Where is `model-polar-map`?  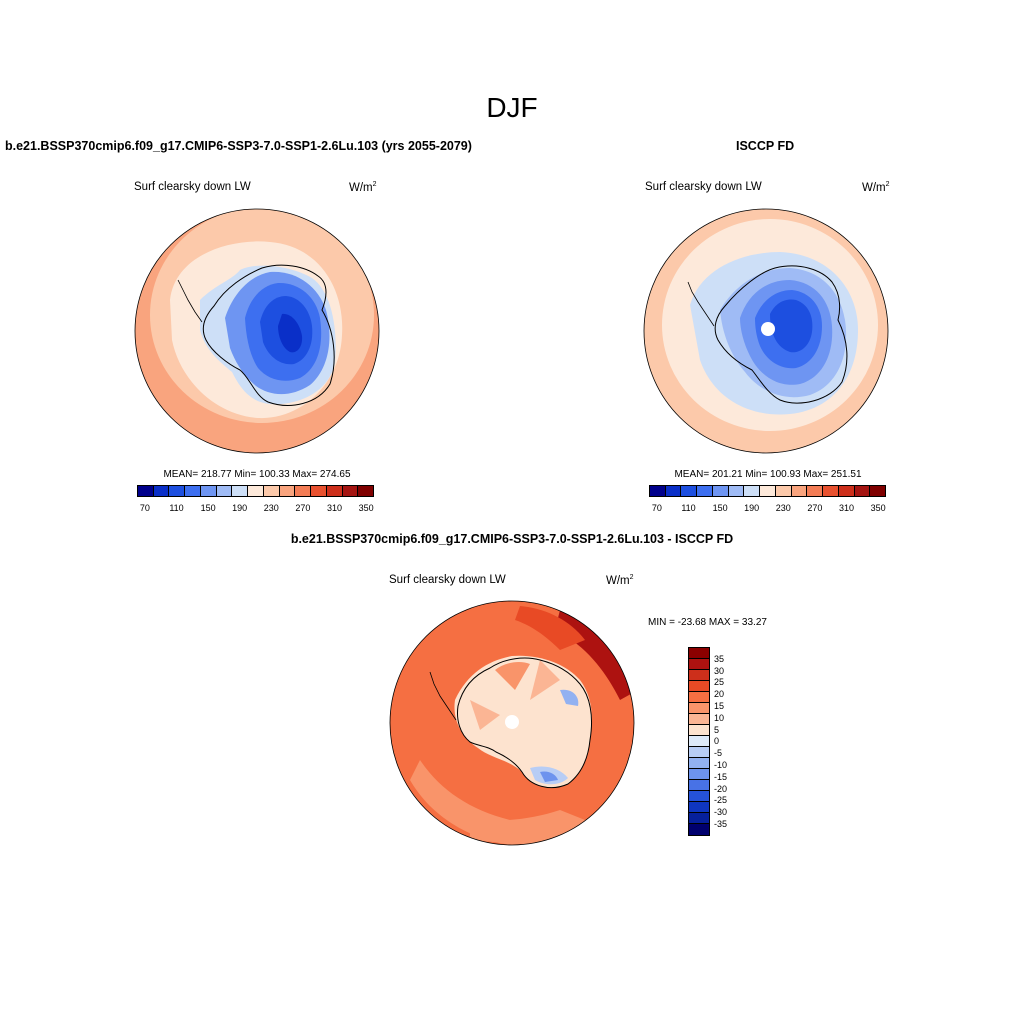
model-polar-map is located at coordinates (257, 331).